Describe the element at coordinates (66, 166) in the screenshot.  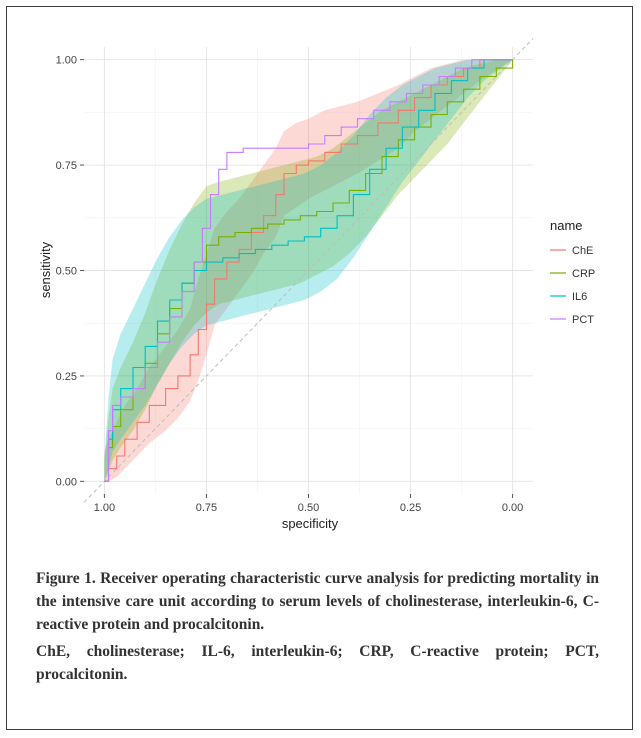
I see `y-tick-label: 0.75` at that location.